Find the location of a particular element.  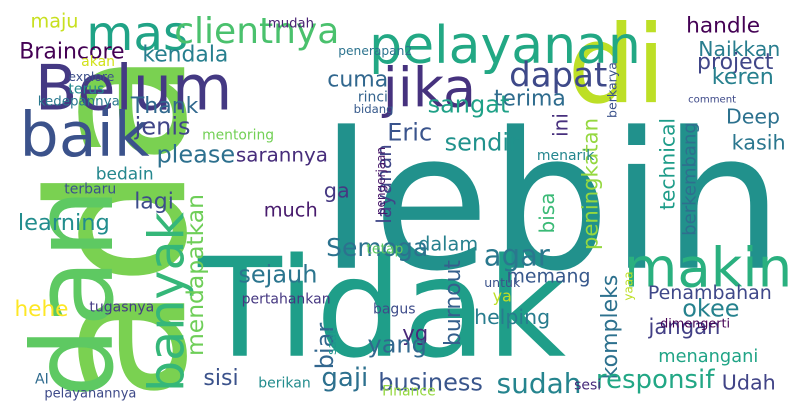

word-jangan: jangan is located at coordinates (684, 327).